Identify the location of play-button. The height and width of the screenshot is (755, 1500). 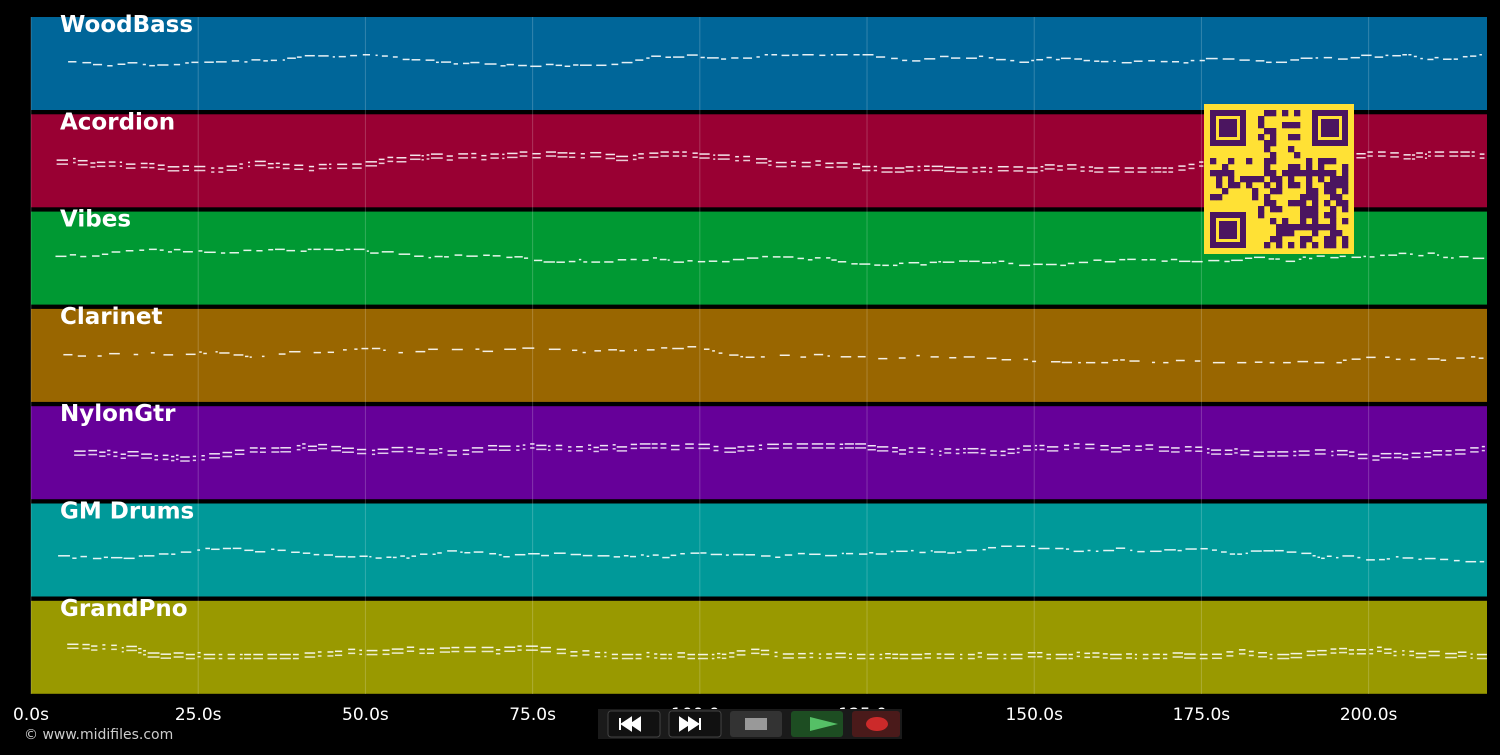
(817, 724).